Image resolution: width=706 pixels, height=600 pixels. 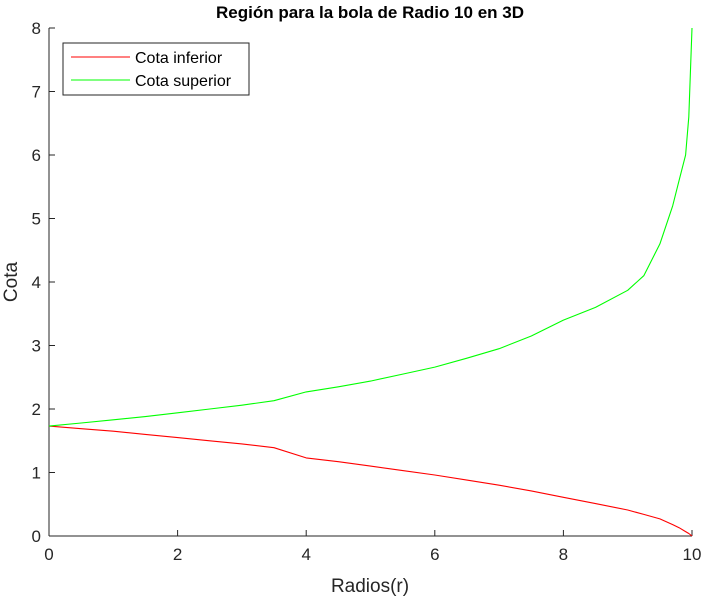 What do you see at coordinates (11, 282) in the screenshot?
I see `y-axis-label: Cota` at bounding box center [11, 282].